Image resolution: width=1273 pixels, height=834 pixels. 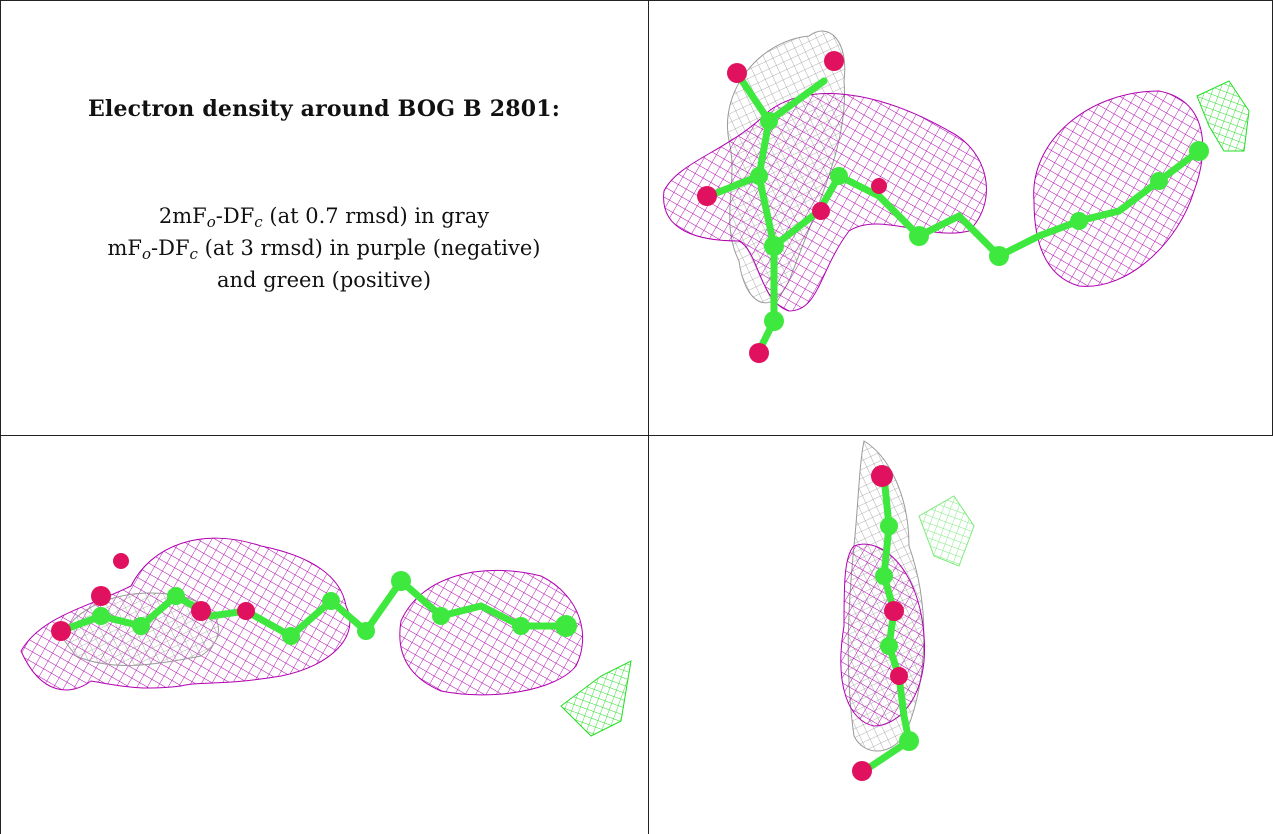 I want to click on caption-line-gray: 2mFo-DFc (at 0.7 rmsd) in gray, so click(x=324, y=217).